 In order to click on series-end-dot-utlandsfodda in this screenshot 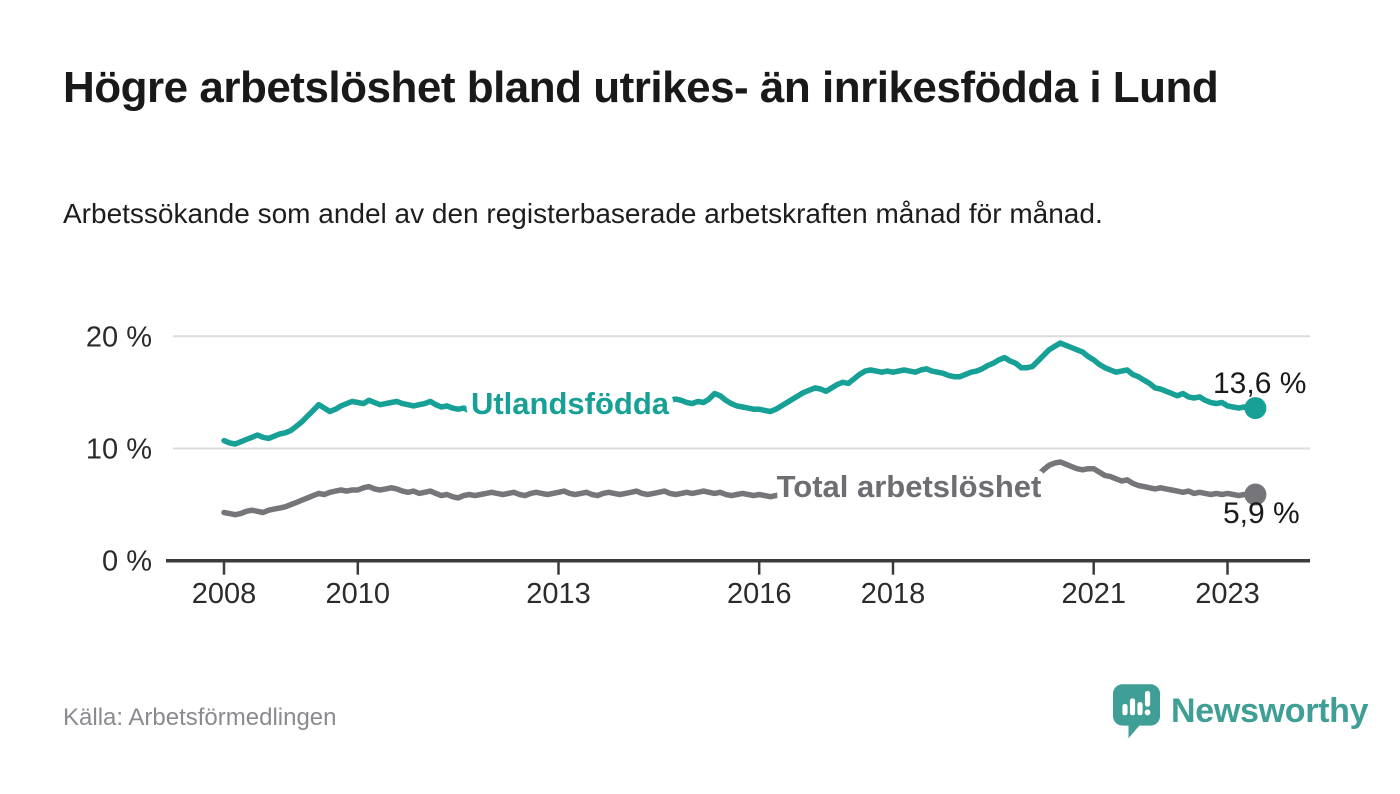, I will do `click(1255, 408)`.